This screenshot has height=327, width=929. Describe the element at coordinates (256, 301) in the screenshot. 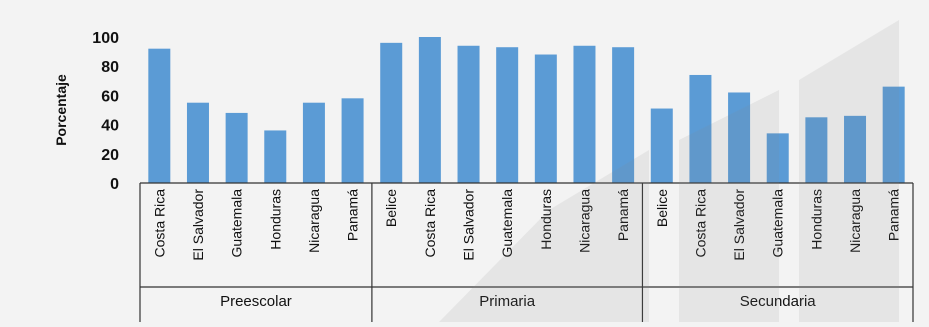

I see `group-label: Preescolar` at that location.